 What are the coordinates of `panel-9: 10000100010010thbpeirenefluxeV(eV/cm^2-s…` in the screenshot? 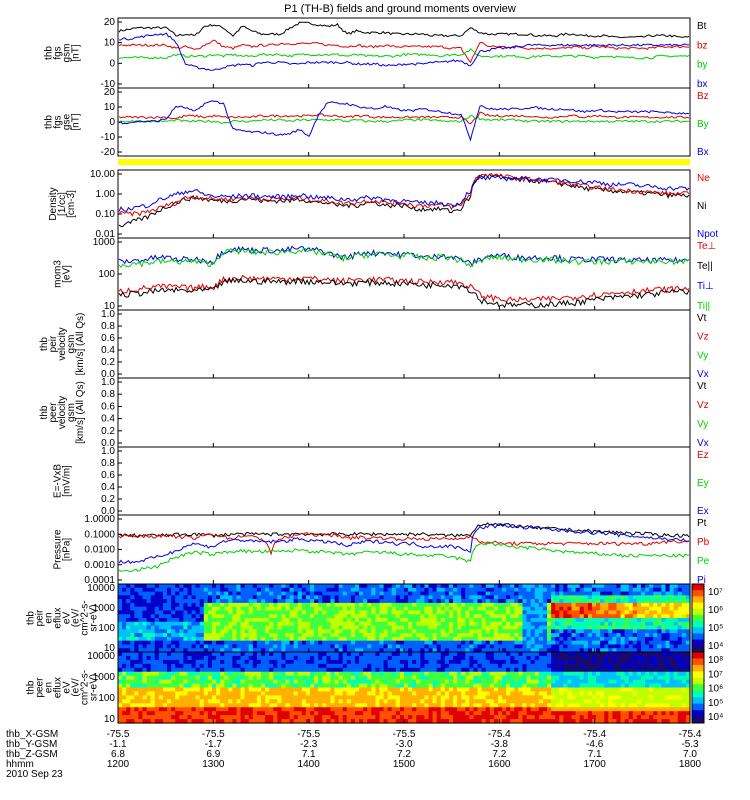 It's located at (375, 618).